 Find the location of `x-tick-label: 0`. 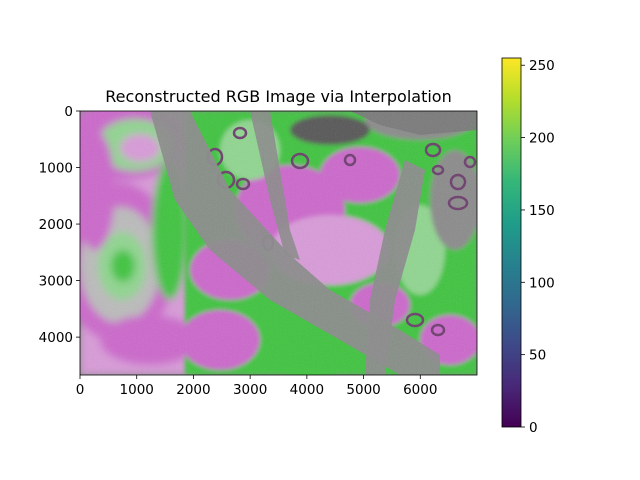

x-tick-label: 0 is located at coordinates (80, 390).